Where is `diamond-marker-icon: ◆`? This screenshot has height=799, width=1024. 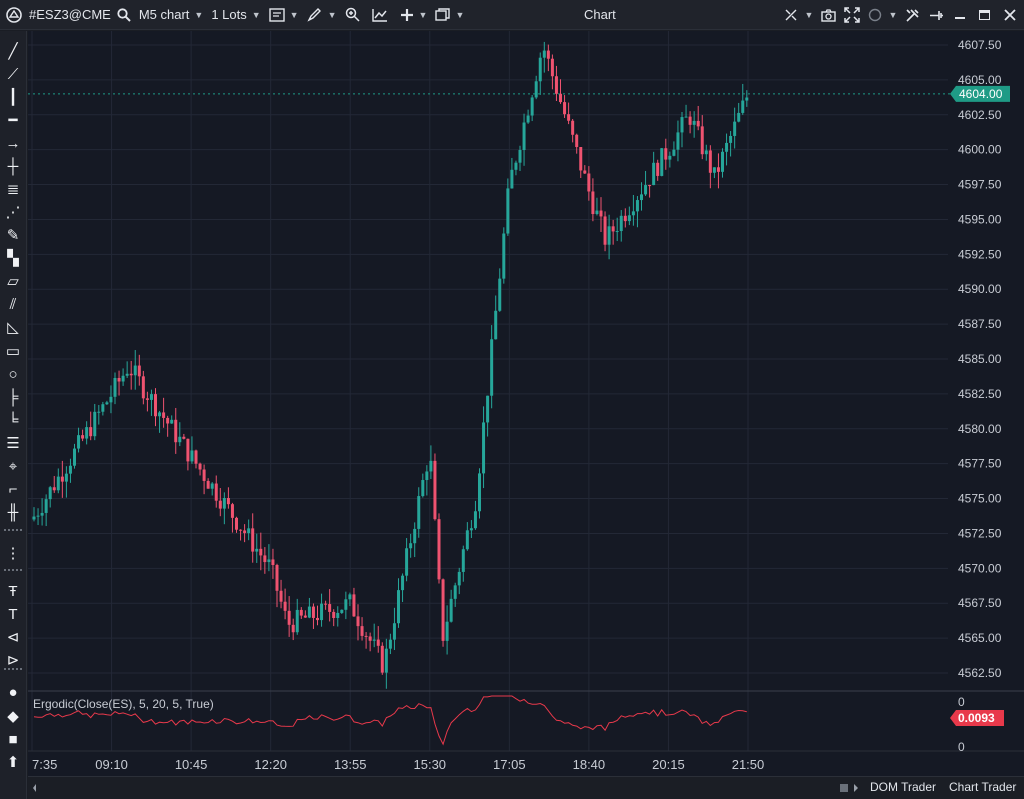
diamond-marker-icon: ◆ is located at coordinates (13, 716).